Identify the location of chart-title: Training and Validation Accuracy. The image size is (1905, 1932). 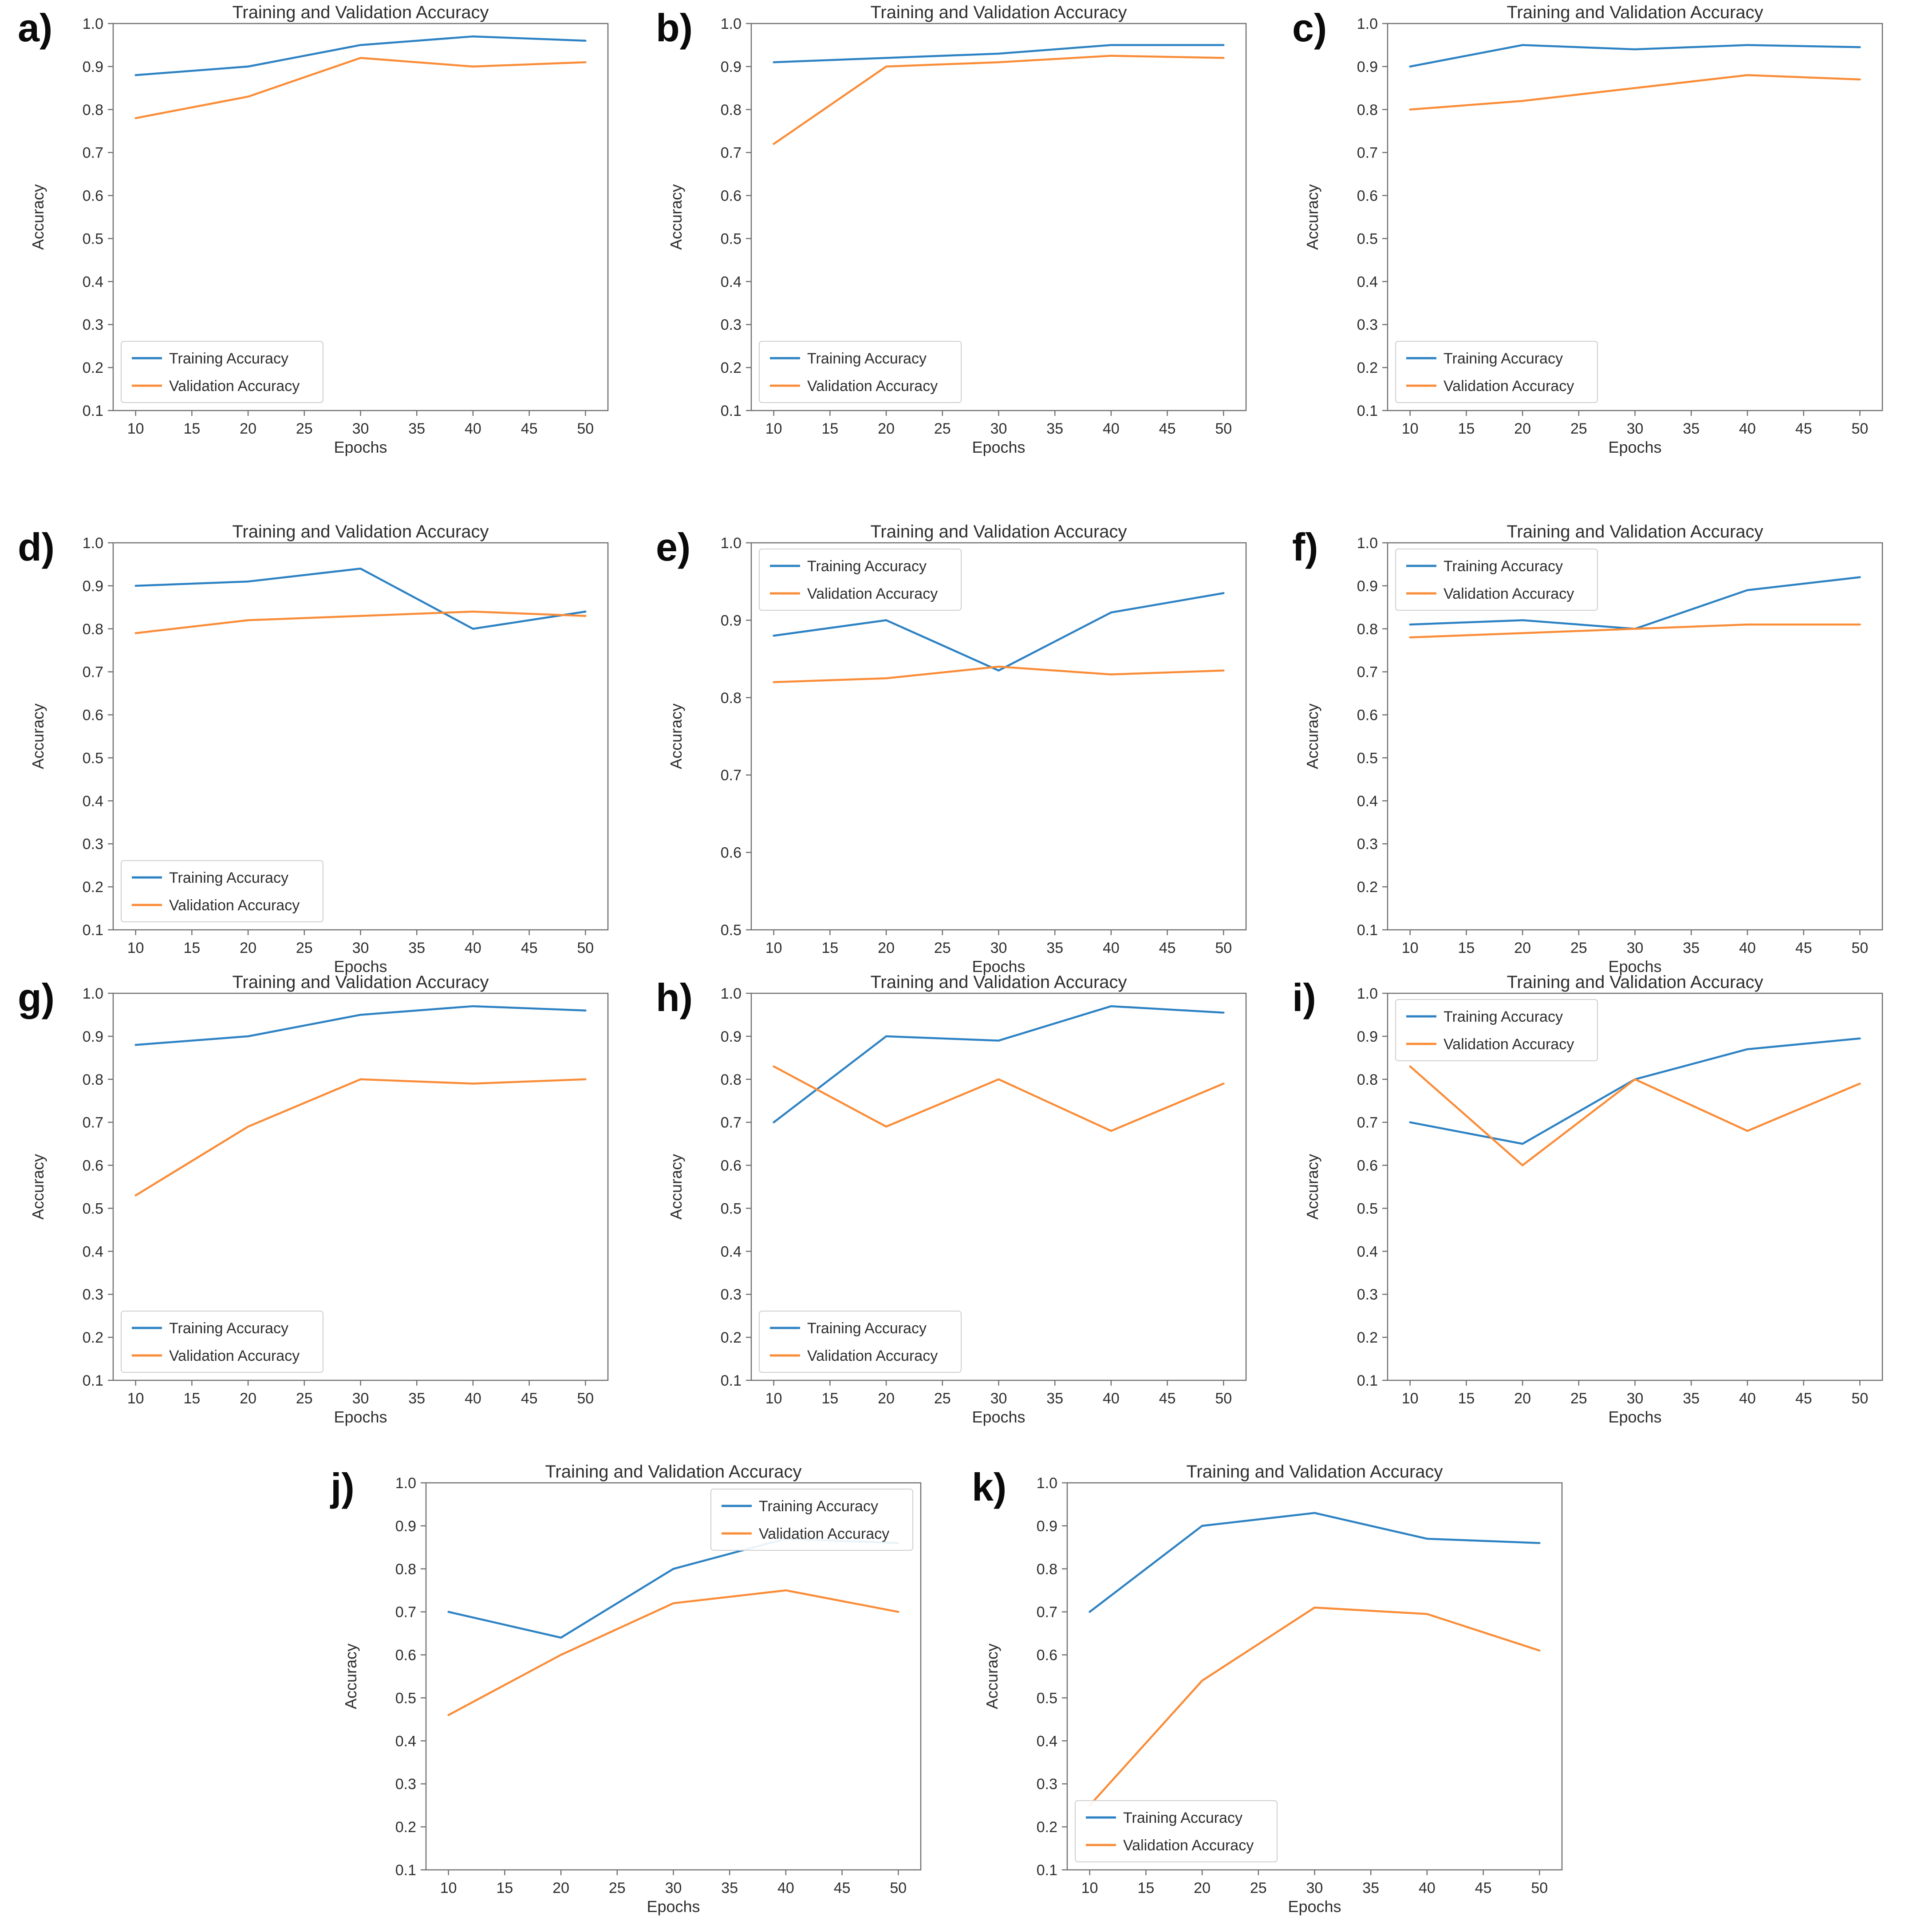
(673, 1472).